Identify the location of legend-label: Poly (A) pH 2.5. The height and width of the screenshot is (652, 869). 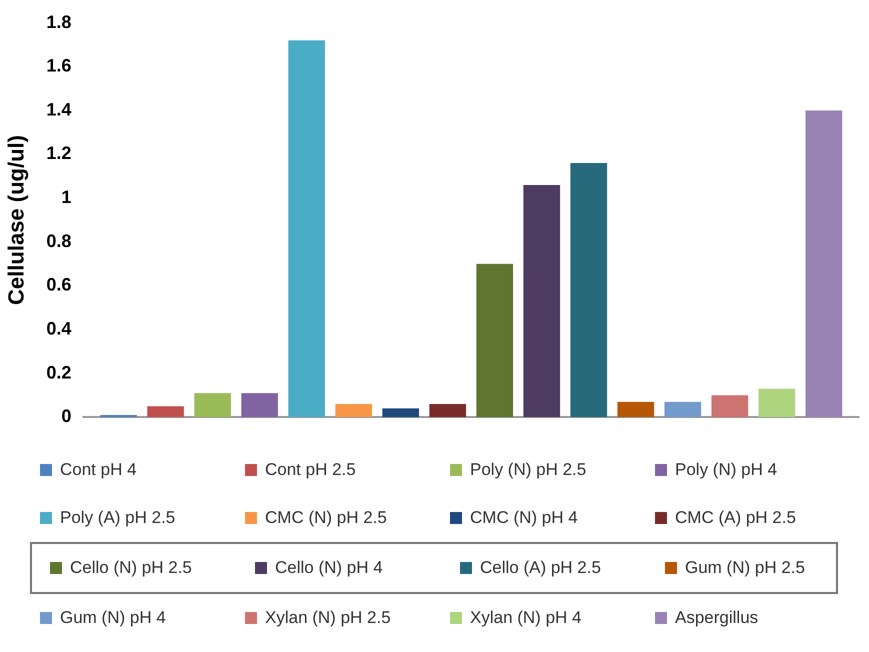
(118, 518).